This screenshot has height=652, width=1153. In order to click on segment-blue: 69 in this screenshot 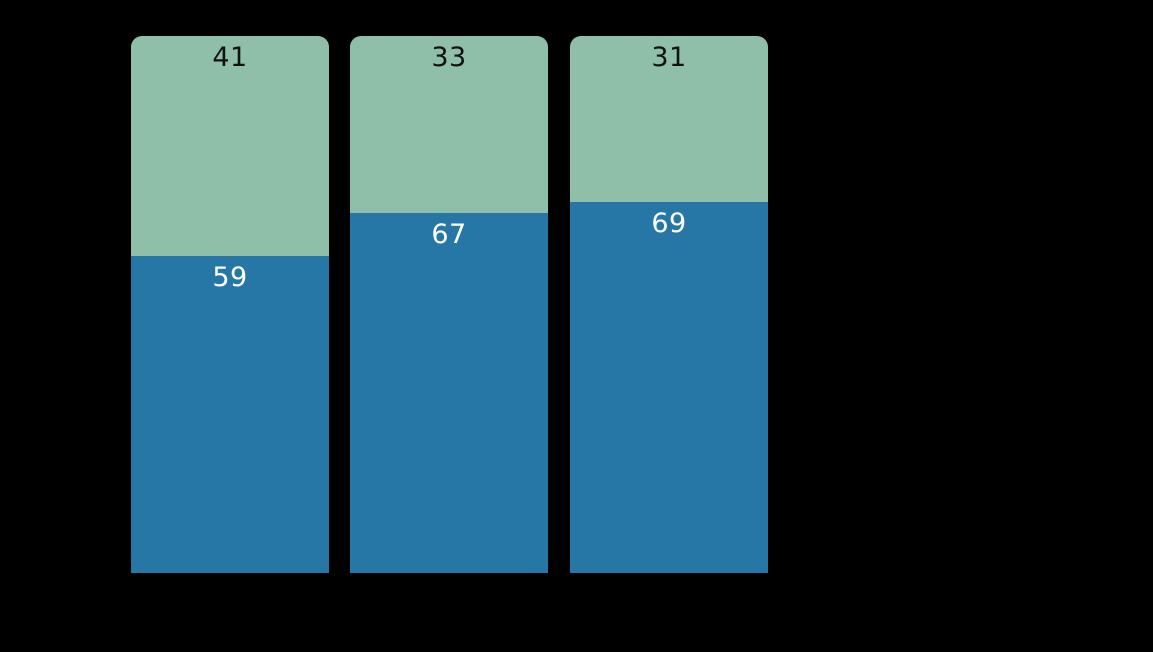, I will do `click(669, 387)`.